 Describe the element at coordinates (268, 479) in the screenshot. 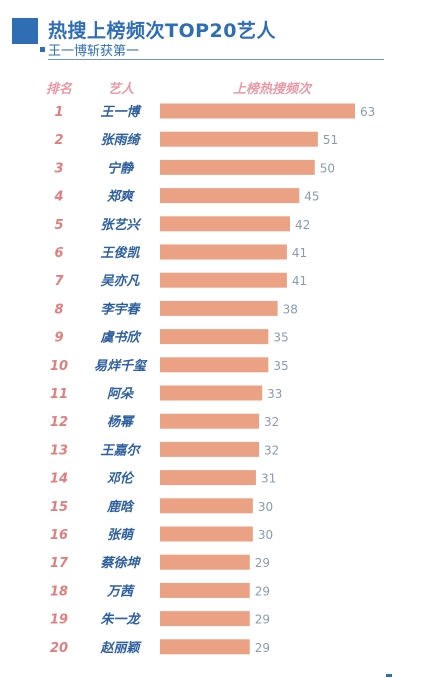

I see `value-label: 31` at that location.